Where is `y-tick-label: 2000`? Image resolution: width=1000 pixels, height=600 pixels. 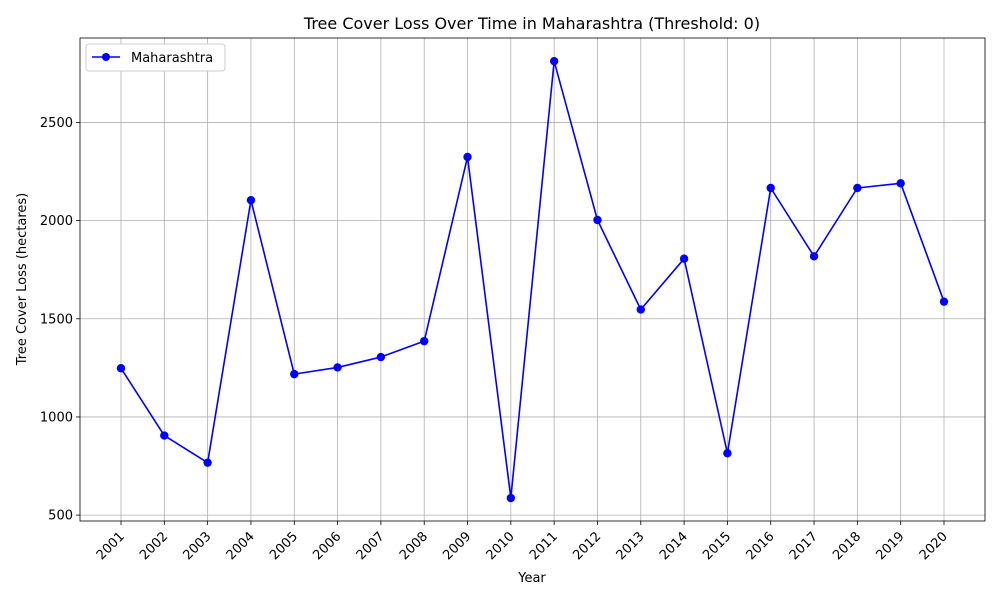
y-tick-label: 2000 is located at coordinates (56, 221).